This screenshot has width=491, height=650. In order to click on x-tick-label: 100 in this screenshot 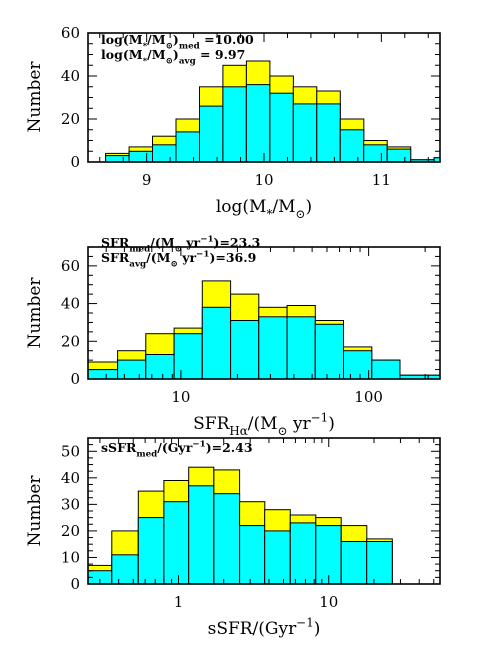, I will do `click(368, 397)`.